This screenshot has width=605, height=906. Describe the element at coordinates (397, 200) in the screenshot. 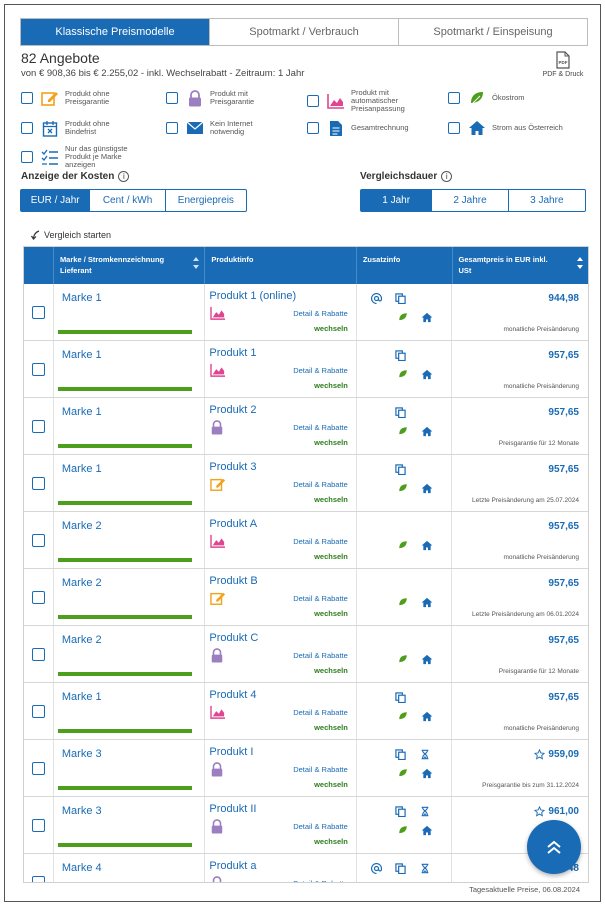

I see `option-1-jahr: 1 Jahr` at that location.